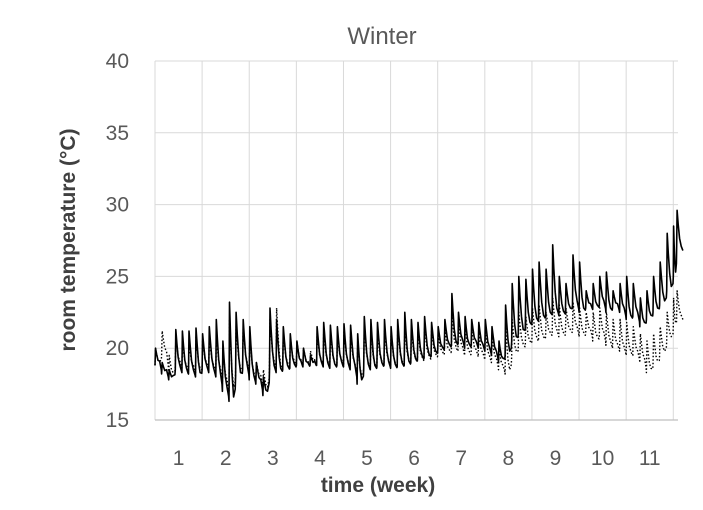  I want to click on y-tick-label: 20, so click(117, 348).